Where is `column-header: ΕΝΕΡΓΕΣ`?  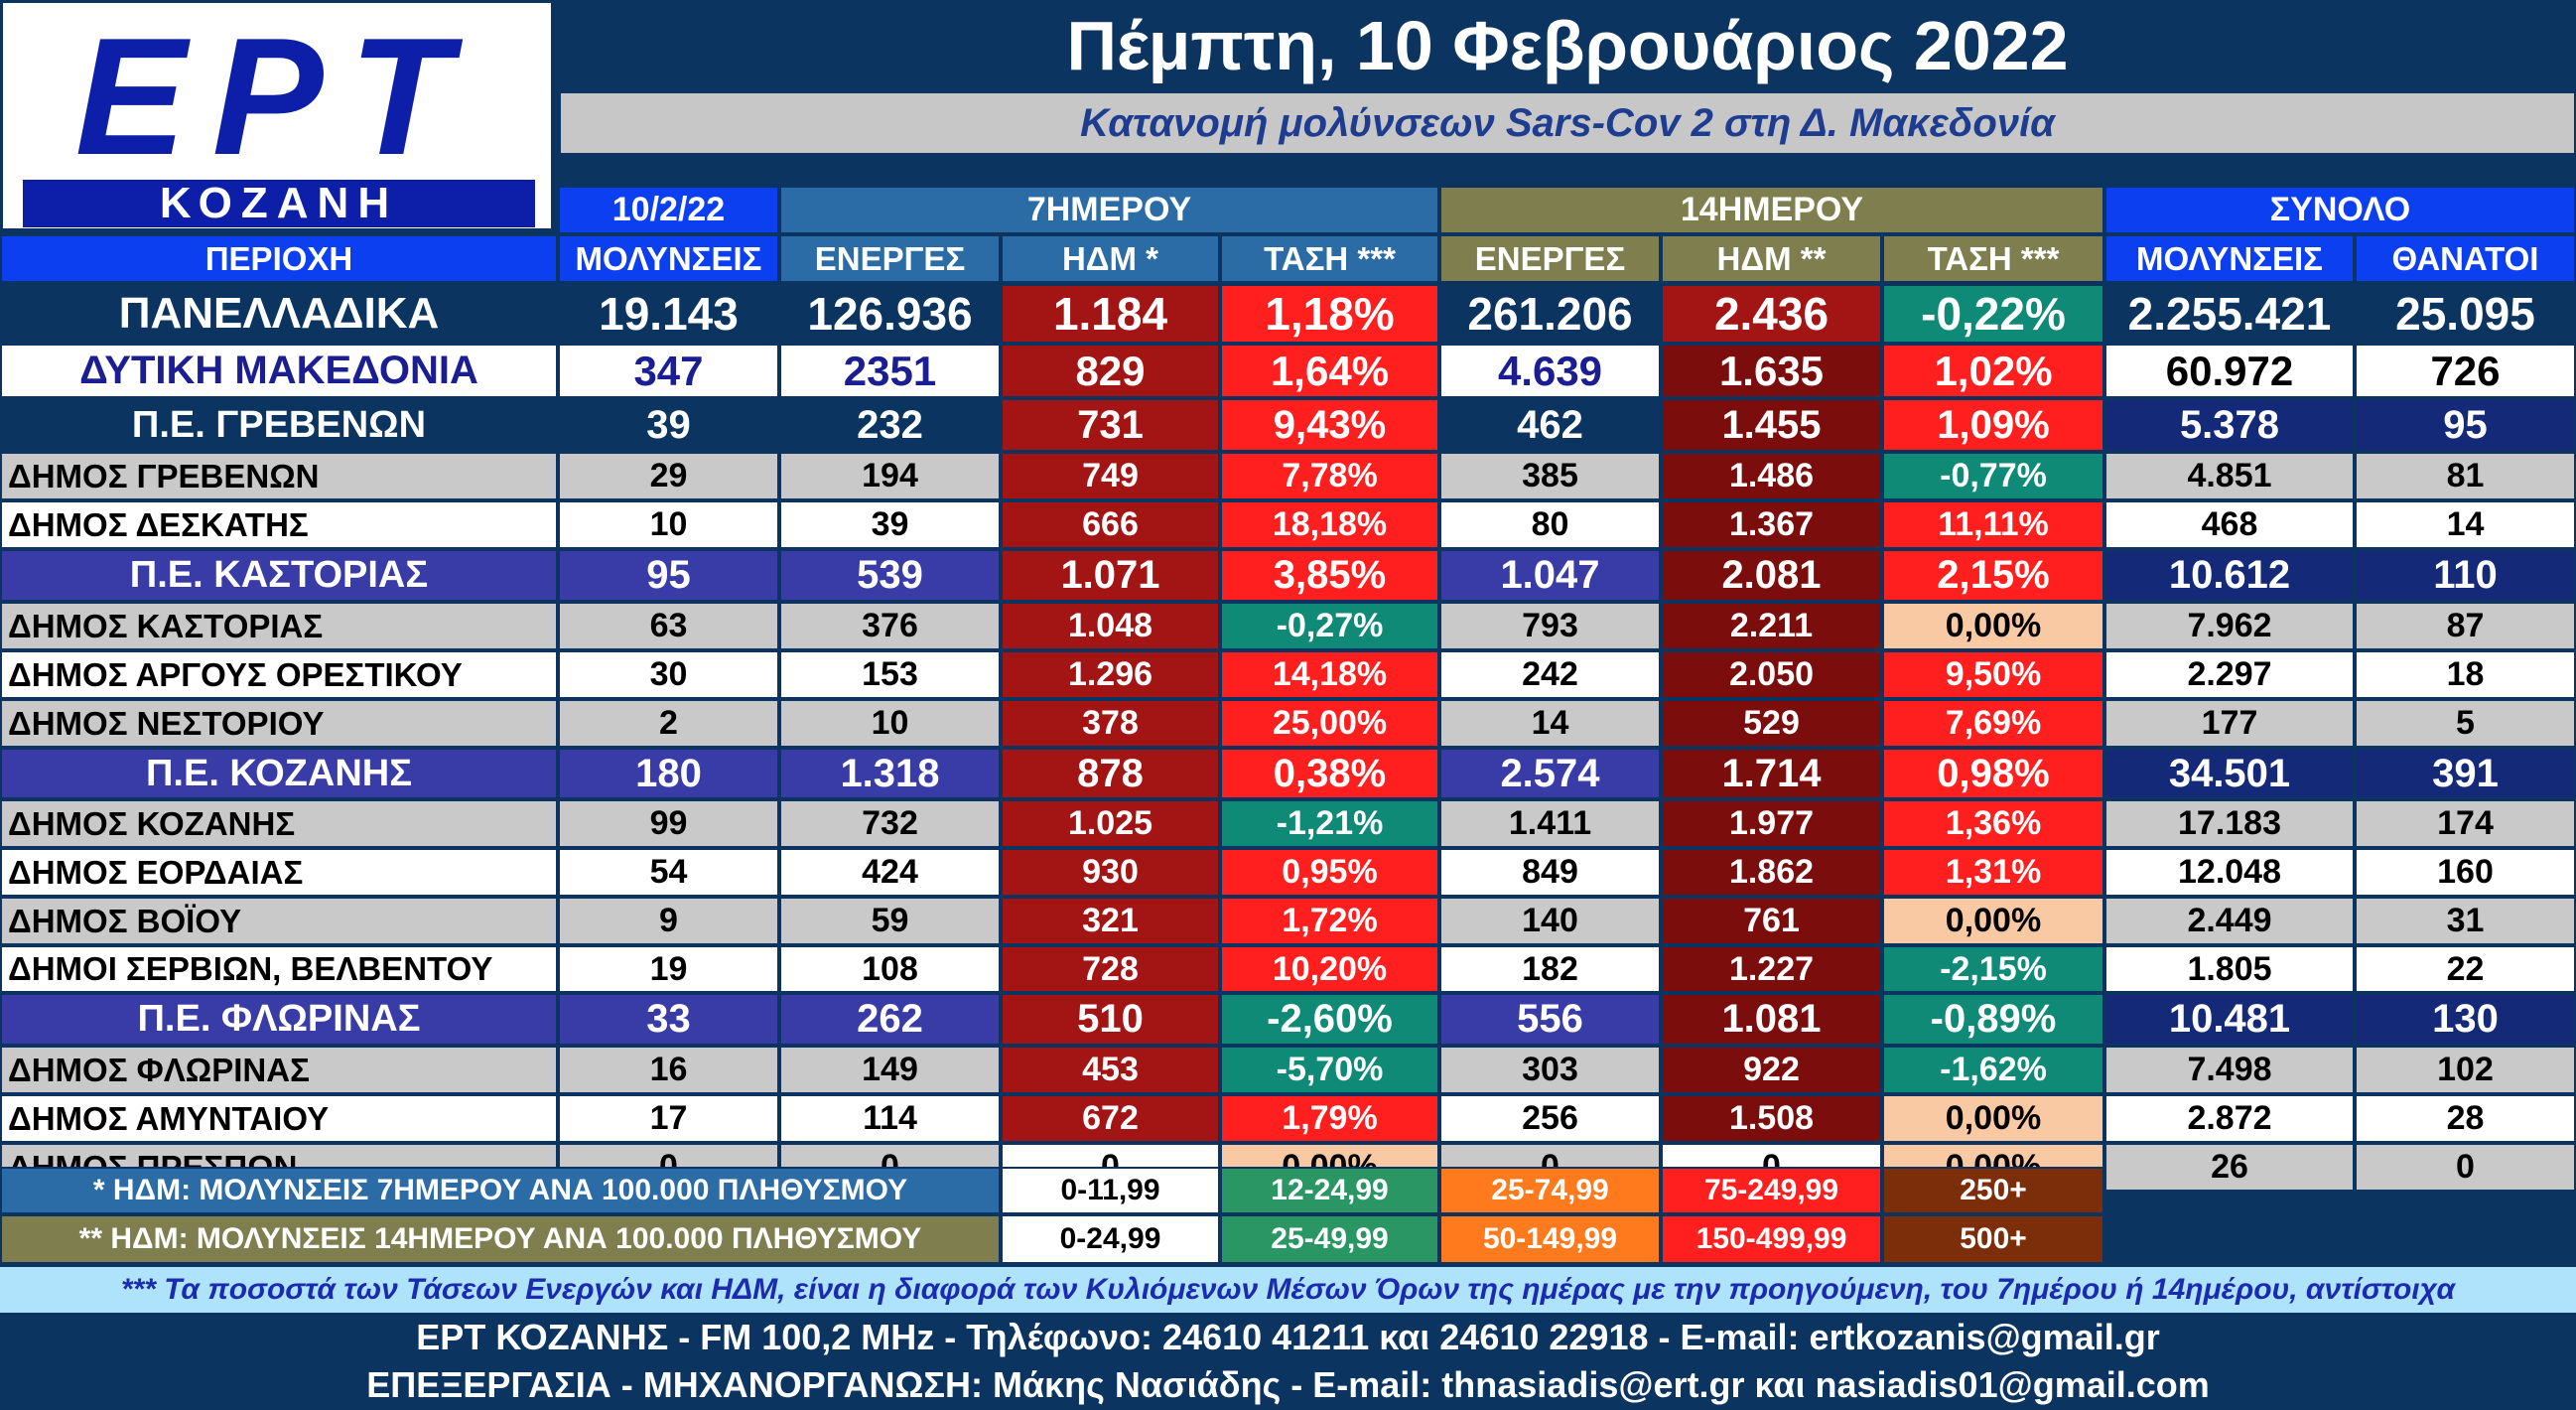 column-header: ΕΝΕΡΓΕΣ is located at coordinates (1550, 258).